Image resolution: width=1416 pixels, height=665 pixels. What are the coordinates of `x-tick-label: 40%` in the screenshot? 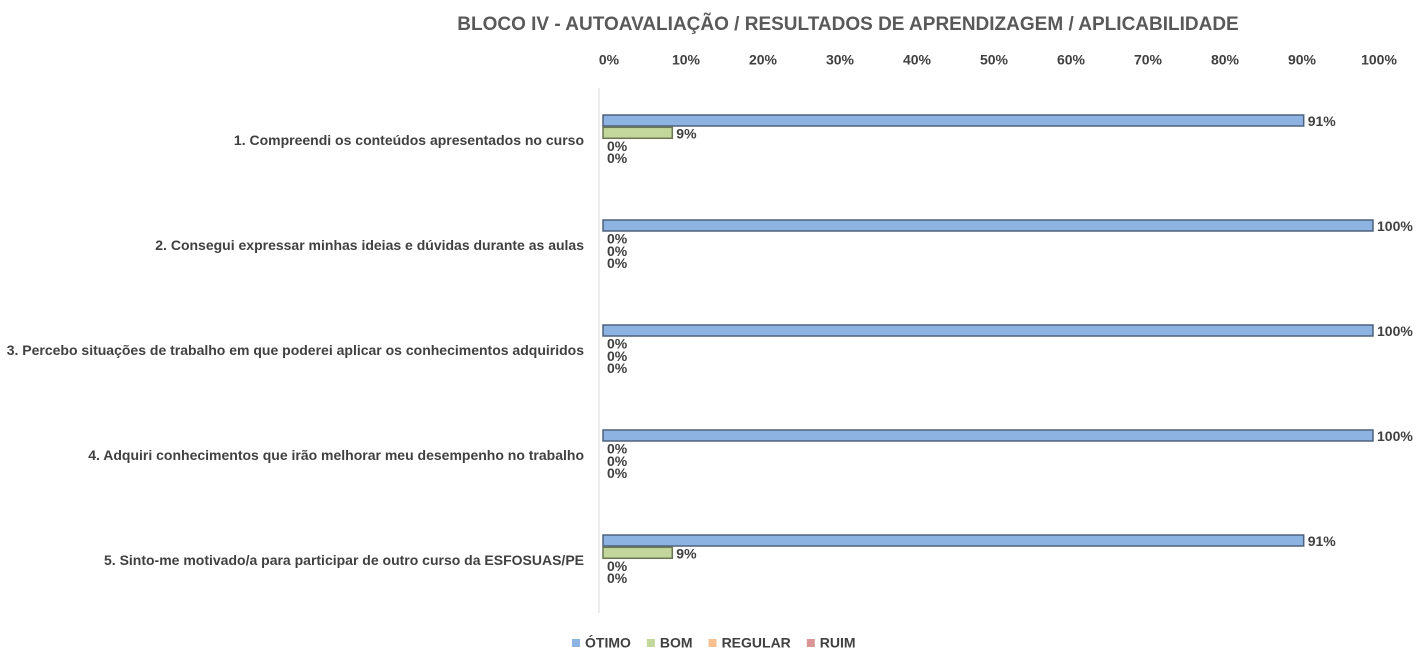 It's located at (917, 60).